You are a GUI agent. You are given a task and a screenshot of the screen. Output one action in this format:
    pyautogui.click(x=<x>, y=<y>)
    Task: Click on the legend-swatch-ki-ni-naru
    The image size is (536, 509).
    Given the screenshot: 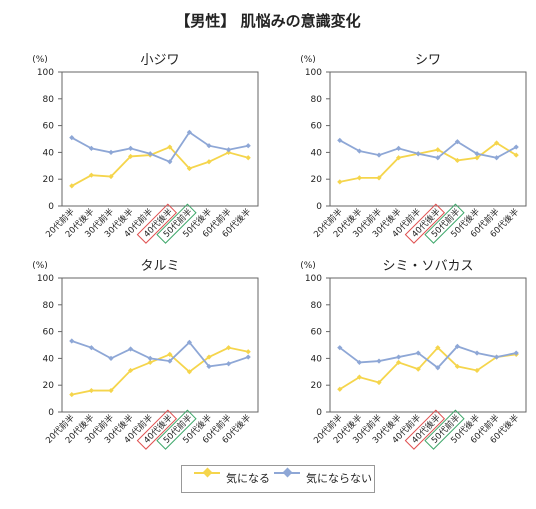 What is the action you would take?
    pyautogui.click(x=207, y=472)
    